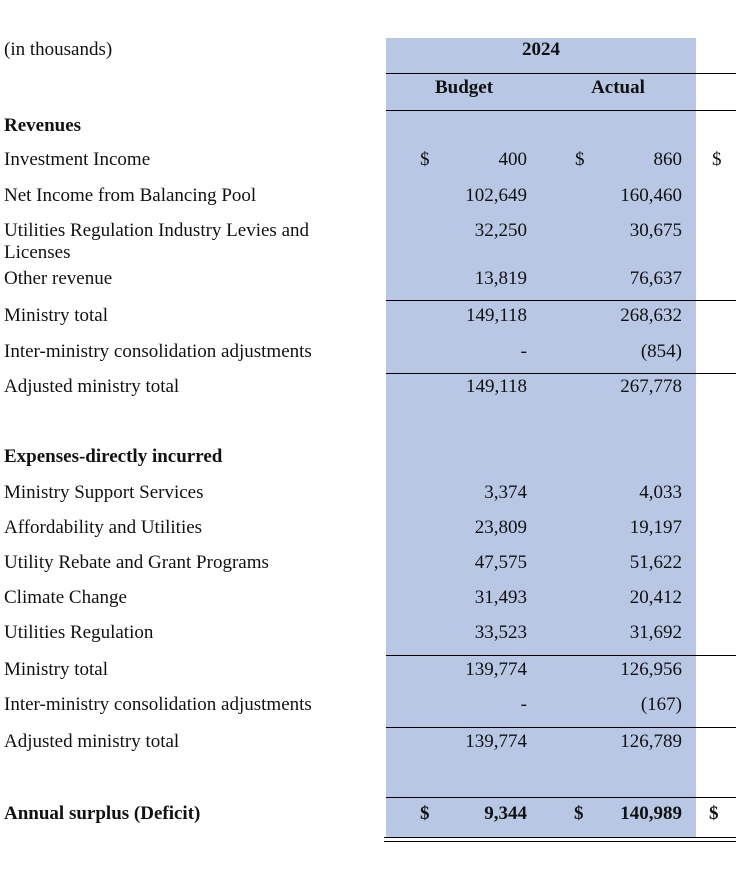  I want to click on revenue-row-actual: 76,637, so click(655, 278).